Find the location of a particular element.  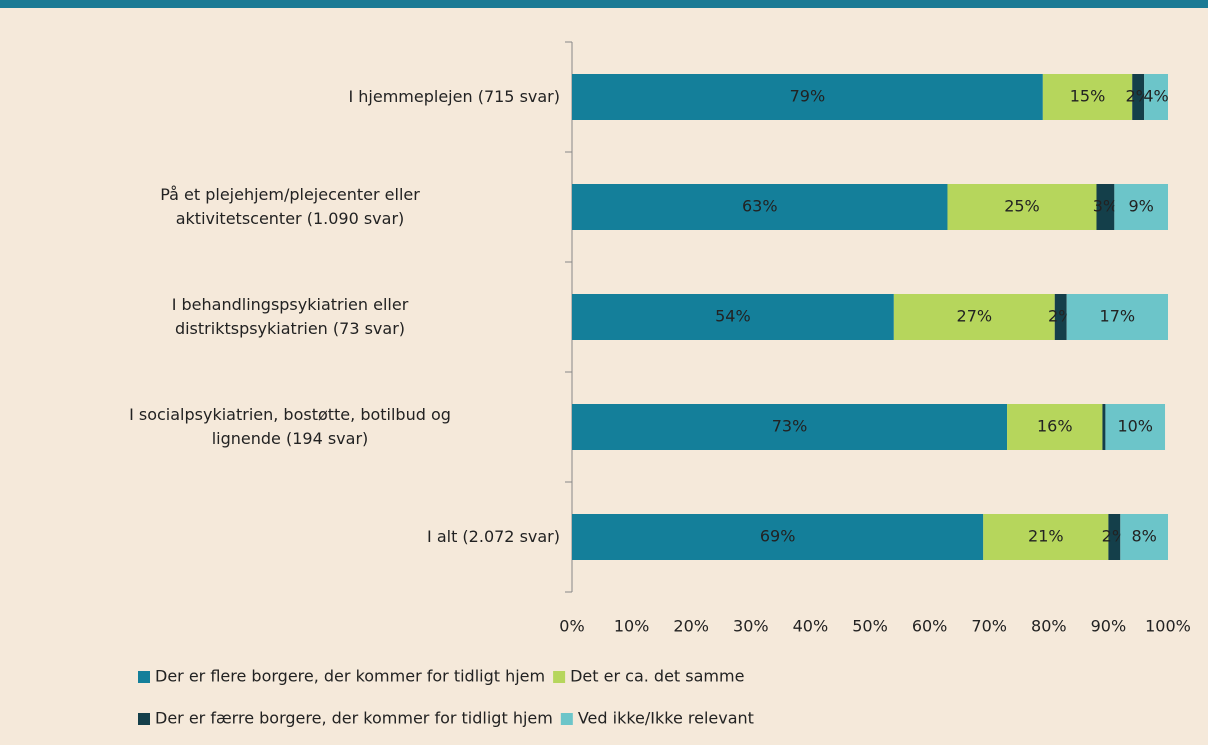

category-label: I hjemmeplejen (715 svar) is located at coordinates (454, 96).